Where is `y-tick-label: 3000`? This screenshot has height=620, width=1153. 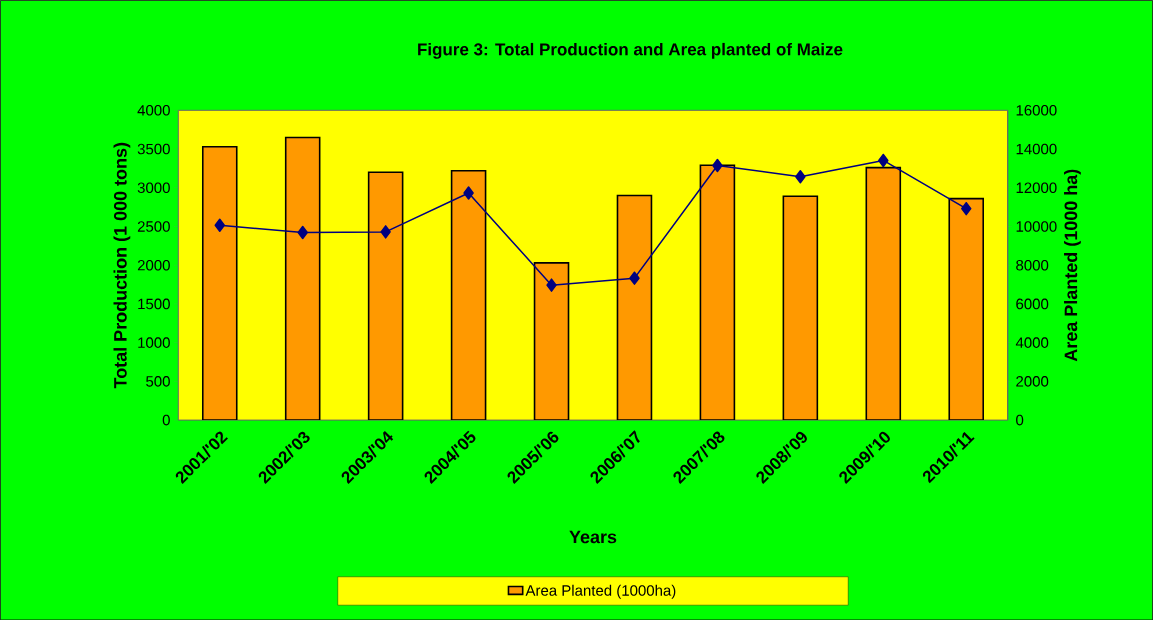
y-tick-label: 3000 is located at coordinates (153, 187).